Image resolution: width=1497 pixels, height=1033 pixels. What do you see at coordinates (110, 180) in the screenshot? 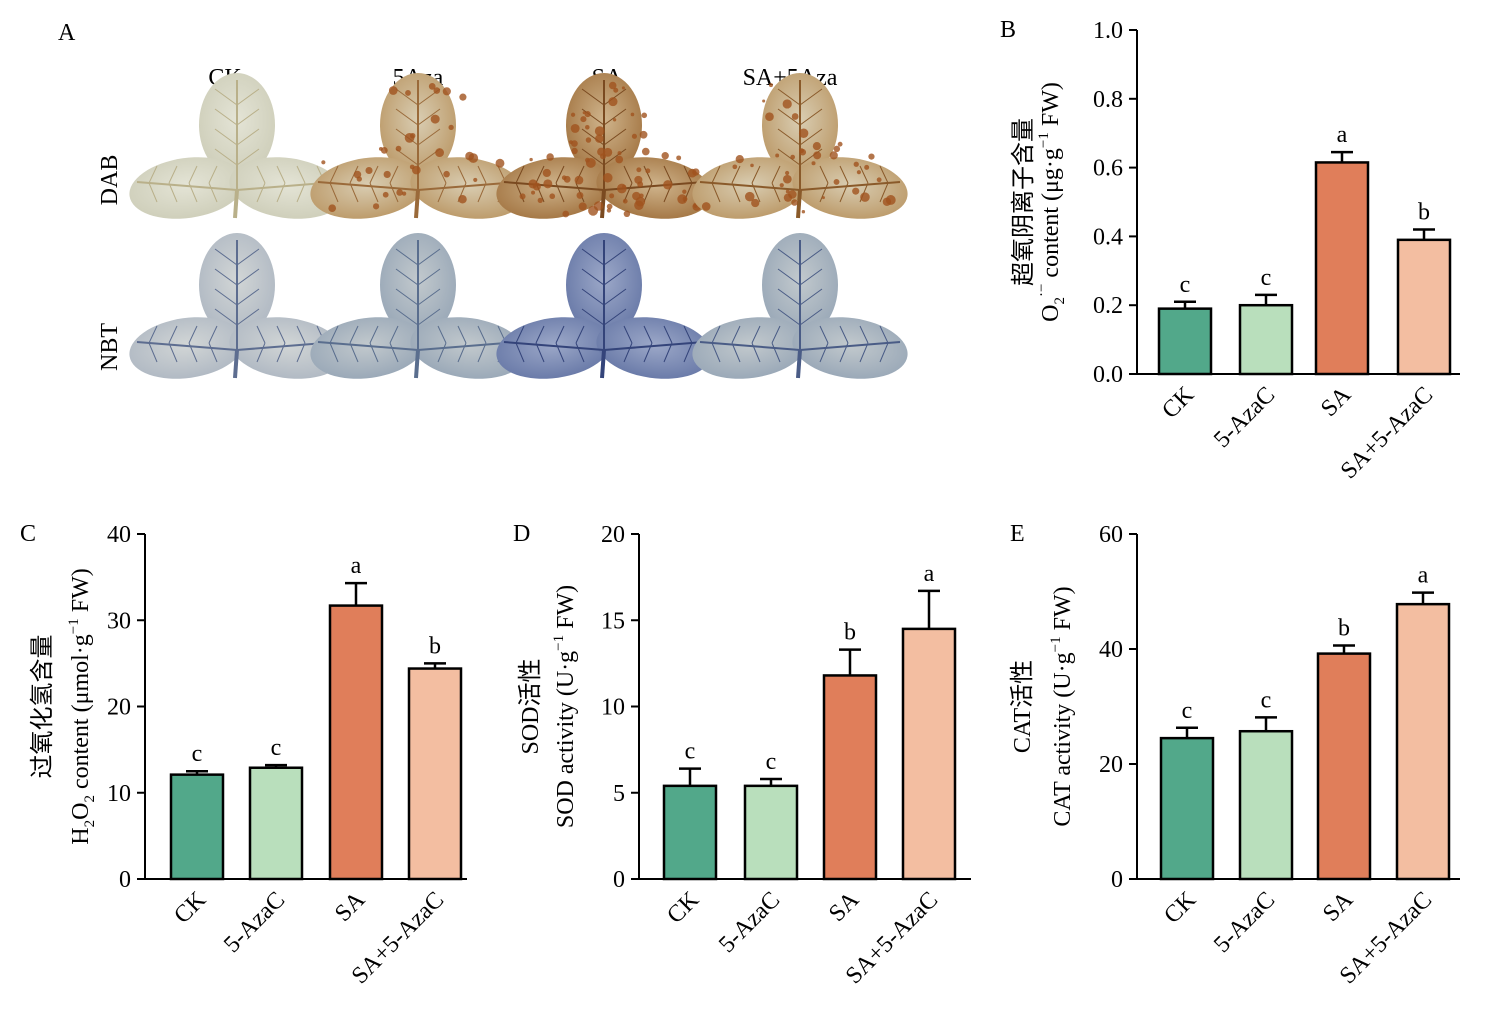
I see `row-label-dab: DAB` at bounding box center [110, 180].